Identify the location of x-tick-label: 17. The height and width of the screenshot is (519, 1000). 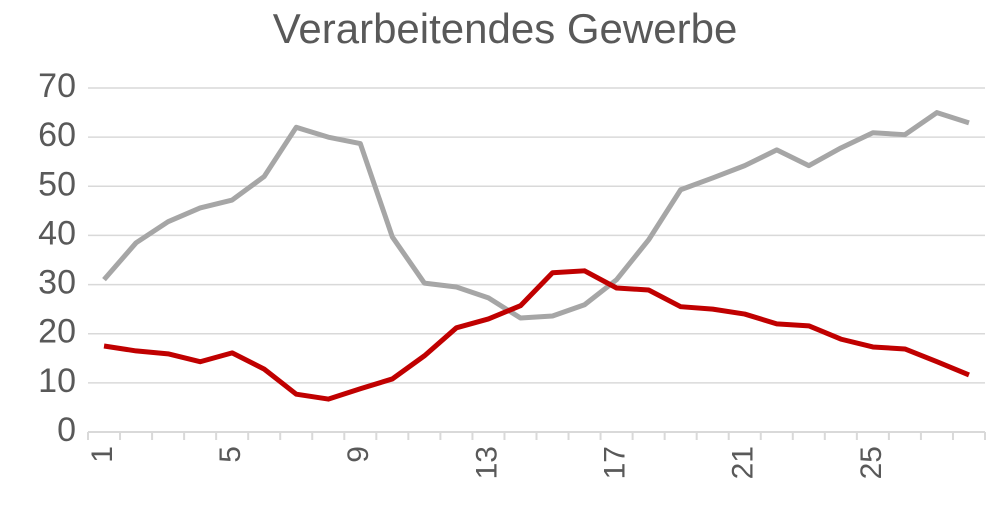
(615, 462).